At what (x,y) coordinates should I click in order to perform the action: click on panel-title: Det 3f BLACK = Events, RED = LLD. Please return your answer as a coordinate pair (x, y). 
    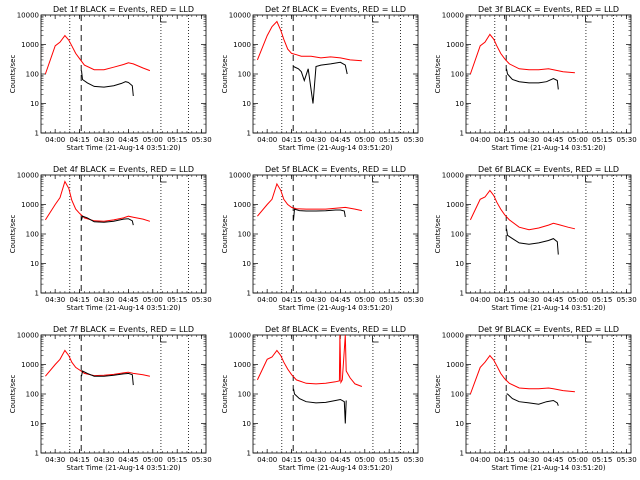
    Looking at the image, I should click on (548, 9).